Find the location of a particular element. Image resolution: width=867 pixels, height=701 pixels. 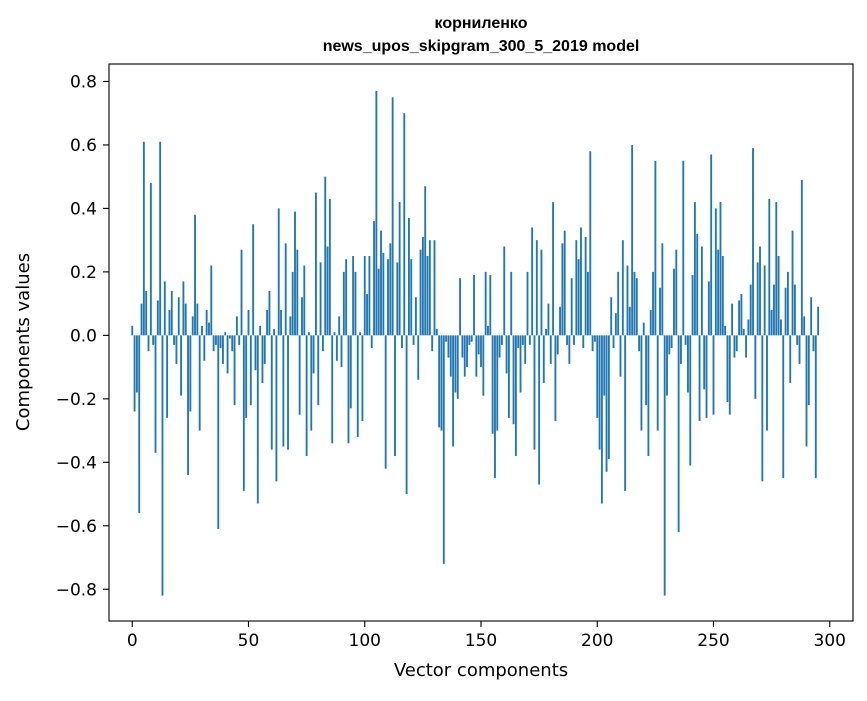

y-tick-label: 0.8 is located at coordinates (83, 82).